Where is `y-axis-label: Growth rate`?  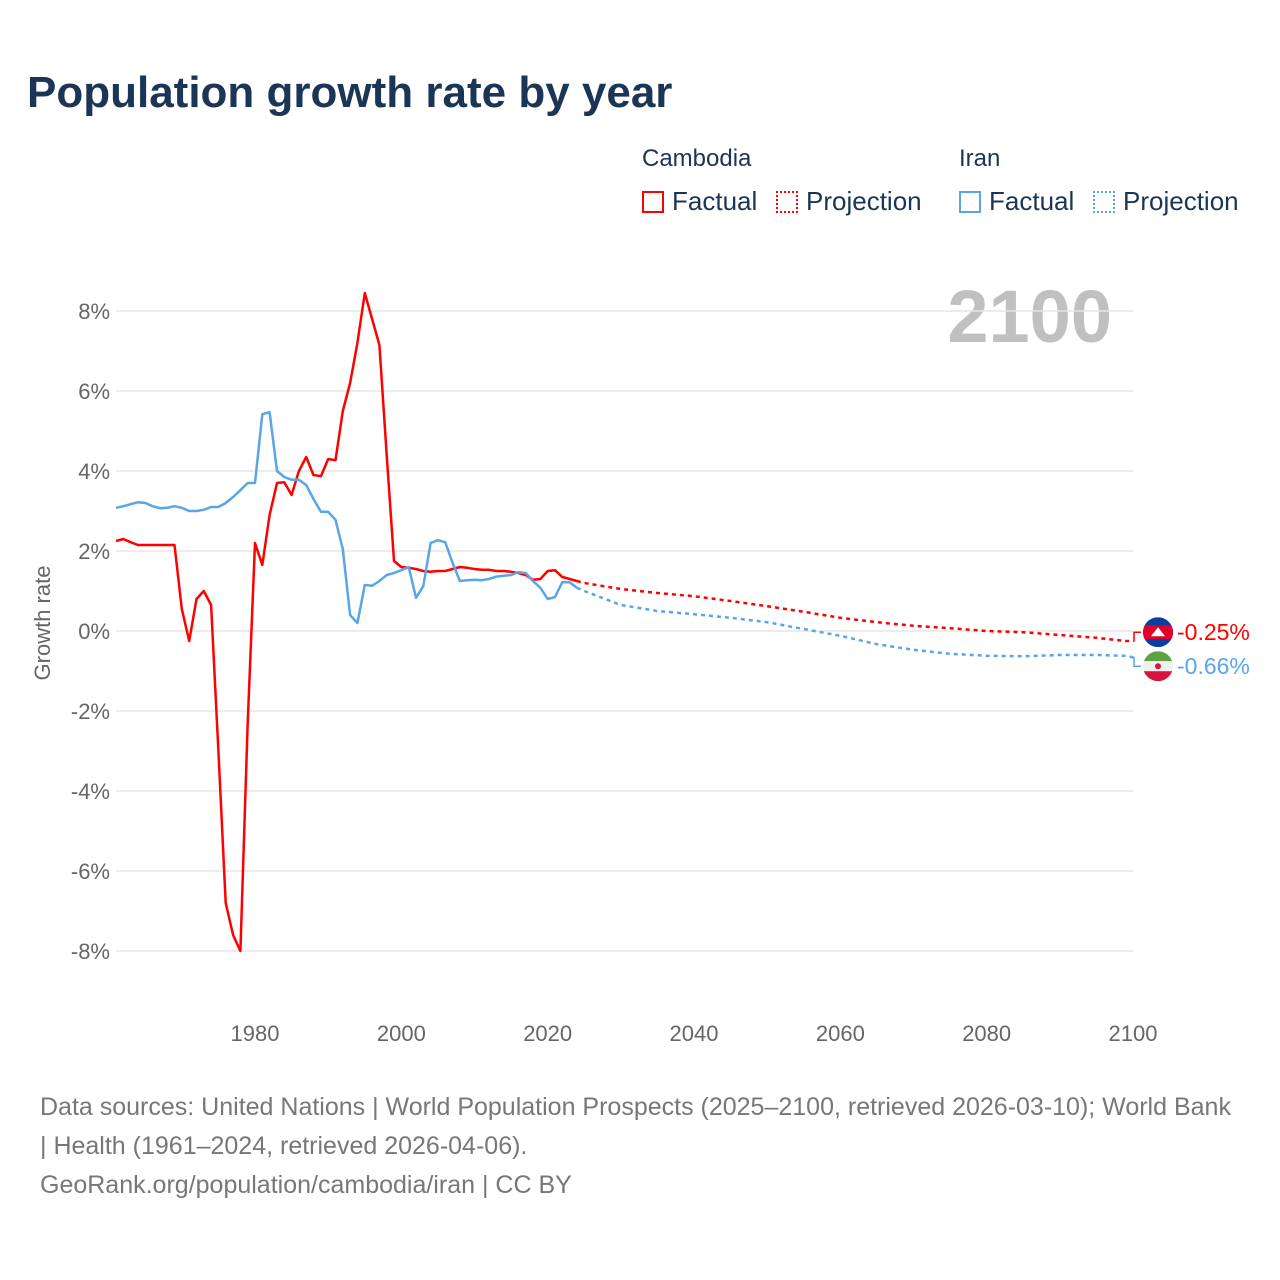 y-axis-label: Growth rate is located at coordinates (42, 623).